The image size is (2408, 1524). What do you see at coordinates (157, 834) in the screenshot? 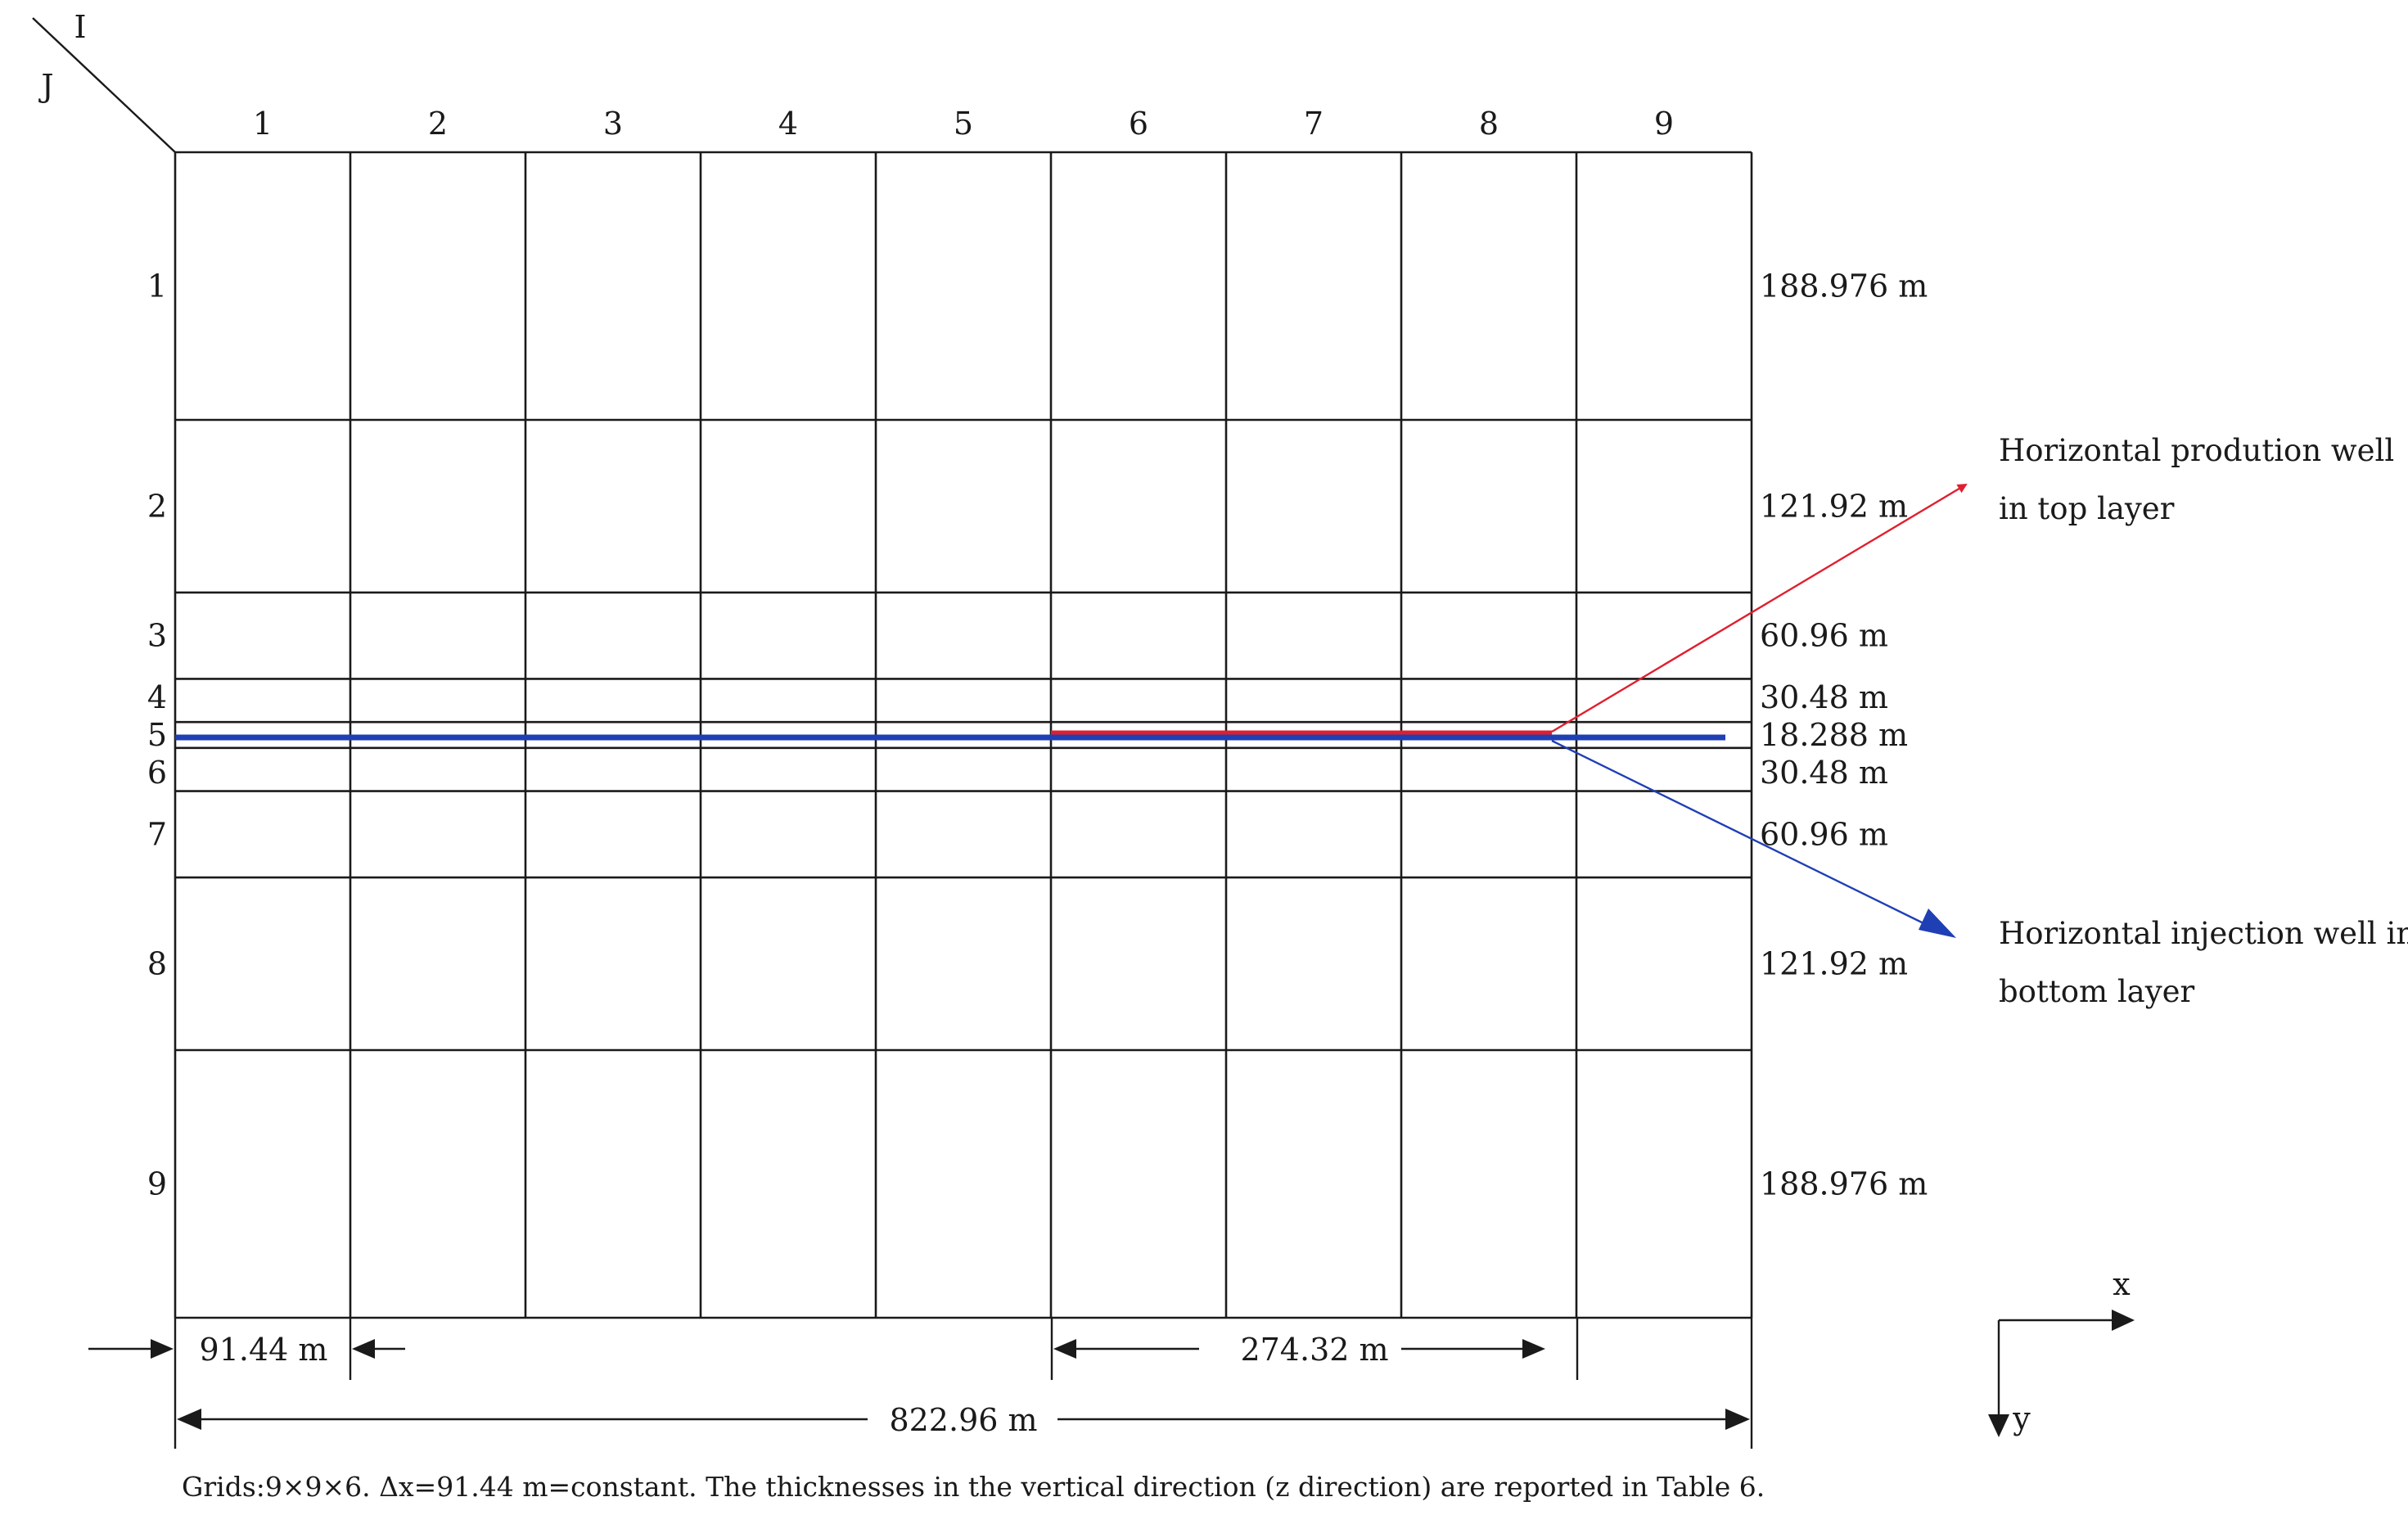
I see `row-label: 7` at bounding box center [157, 834].